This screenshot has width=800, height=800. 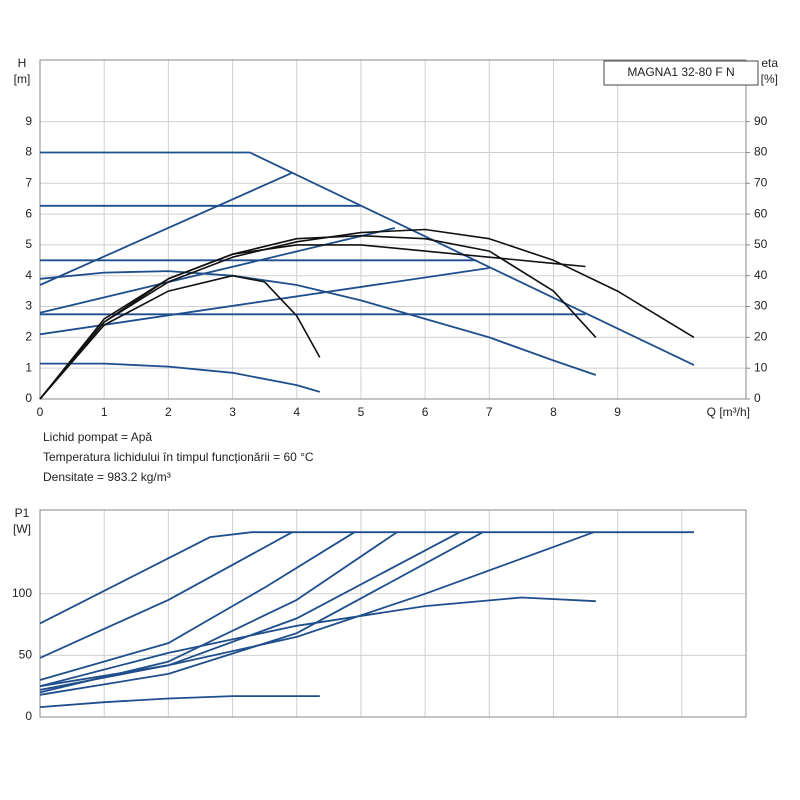 I want to click on y-tick-label: 100, so click(x=22, y=593).